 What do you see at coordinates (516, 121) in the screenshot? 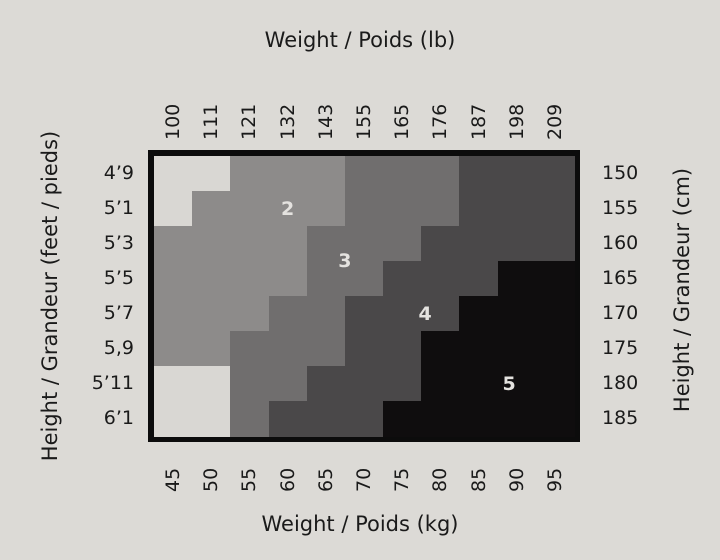
I see `top-tick-label: 198` at bounding box center [516, 121].